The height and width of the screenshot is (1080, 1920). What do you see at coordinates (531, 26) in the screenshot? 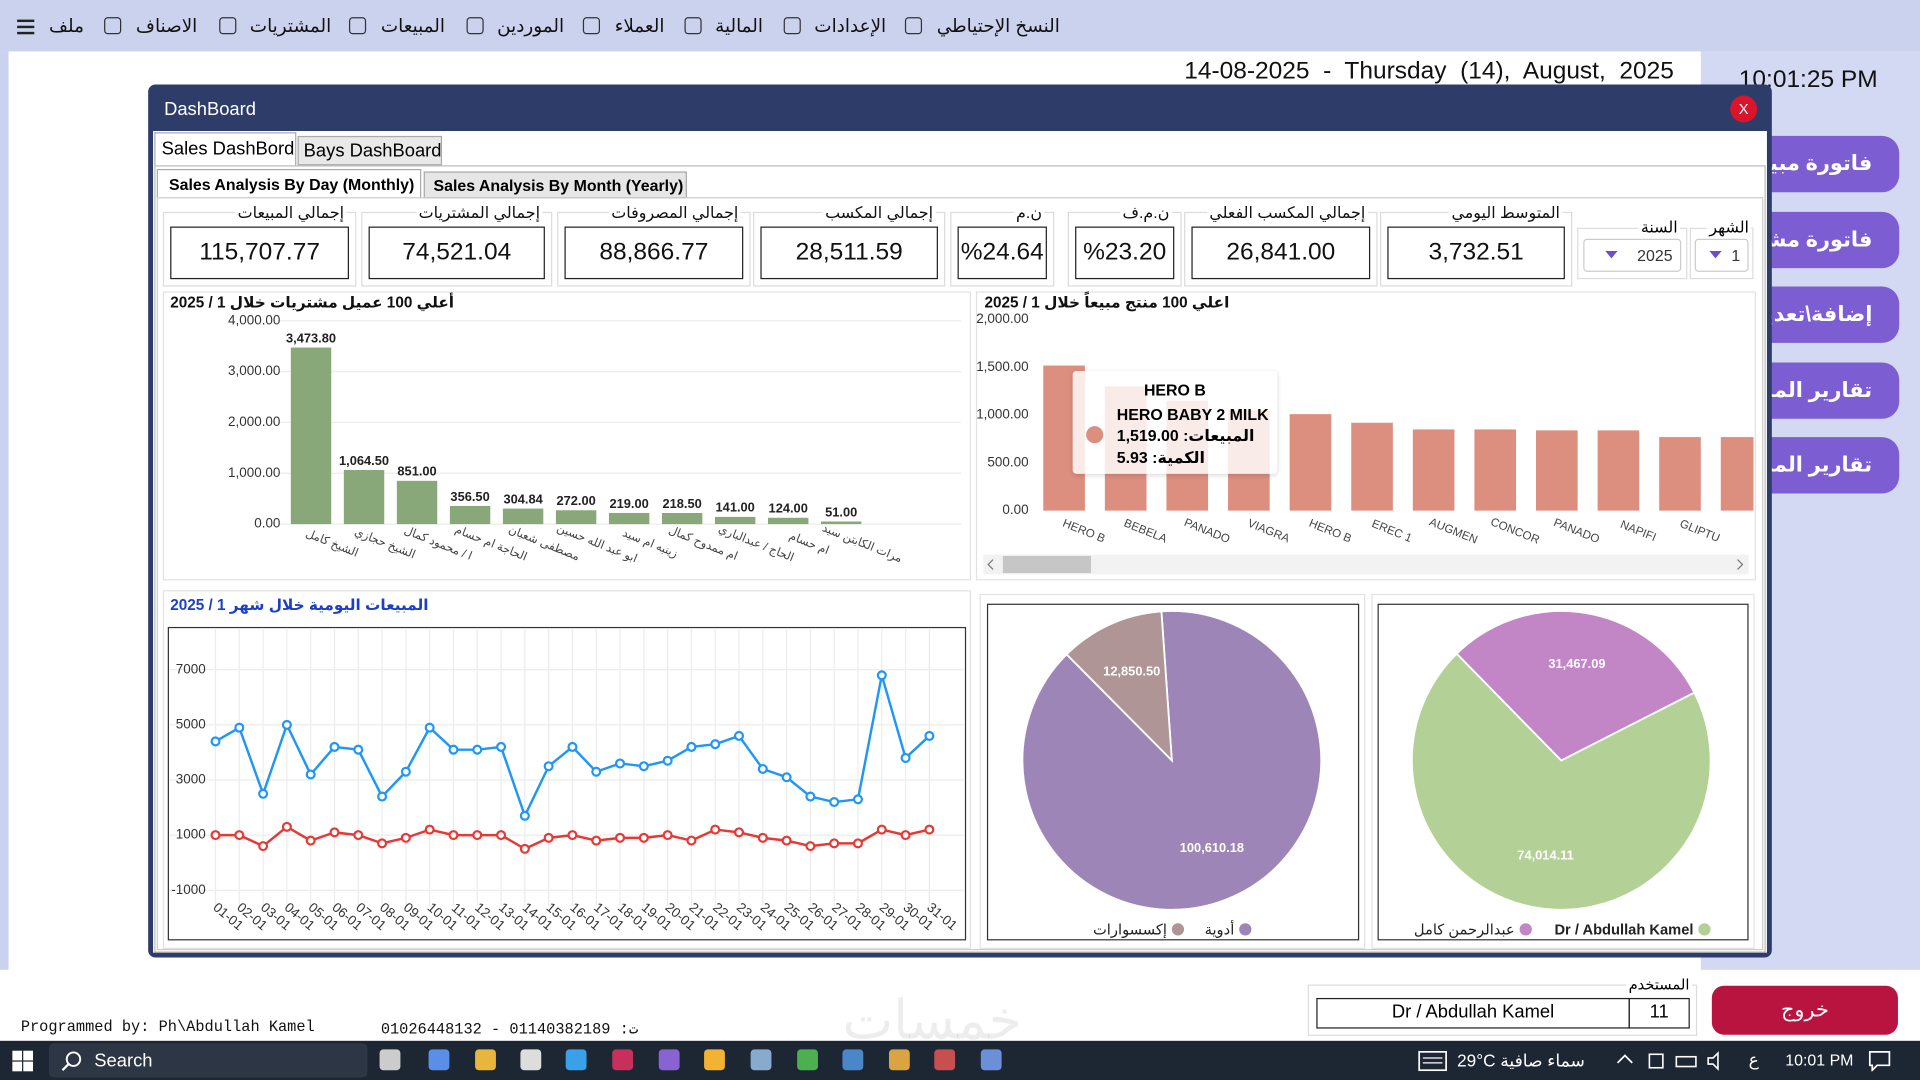
I see `menu-item: الموردين` at bounding box center [531, 26].